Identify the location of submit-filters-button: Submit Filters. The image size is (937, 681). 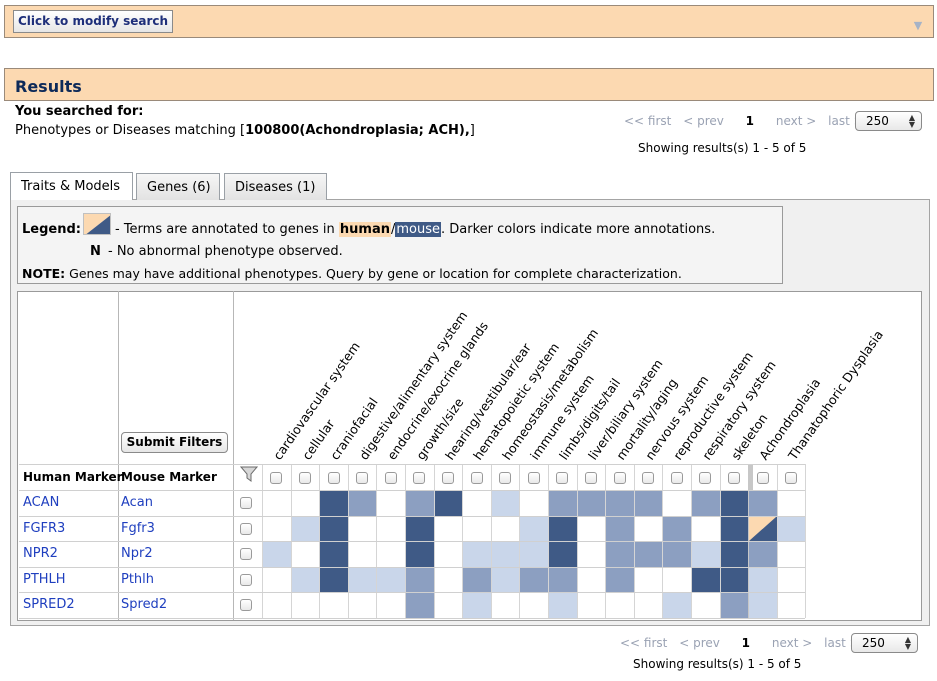
(174, 442).